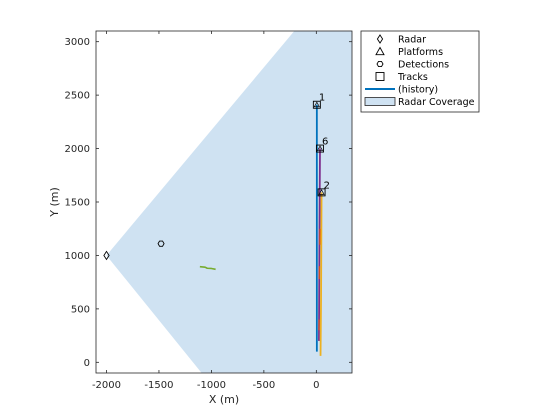 The height and width of the screenshot is (420, 560). I want to click on legend-marker-platforms, so click(380, 51).